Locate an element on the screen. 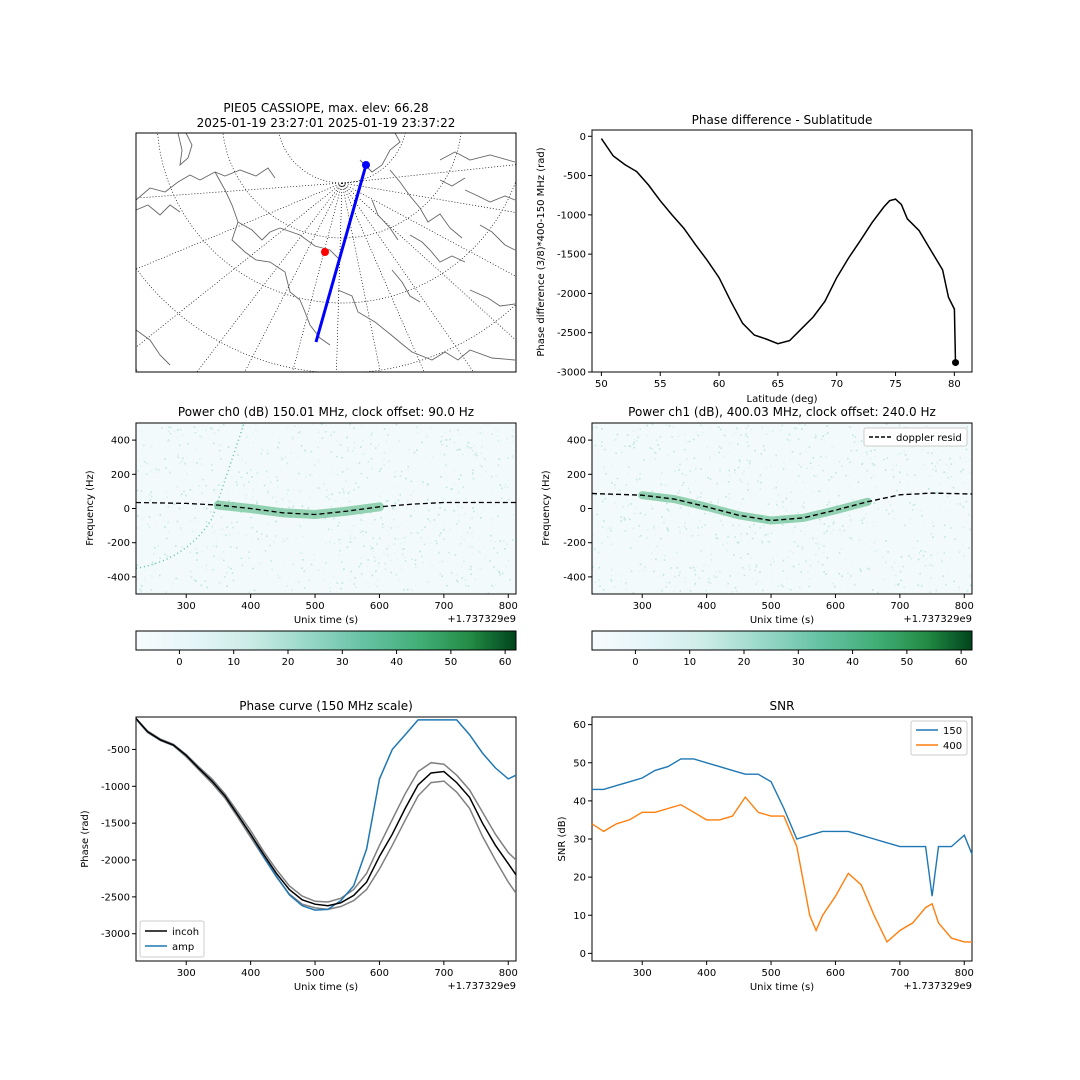  phase-sublat-title: Phase difference - Sublatitude is located at coordinates (782, 120).